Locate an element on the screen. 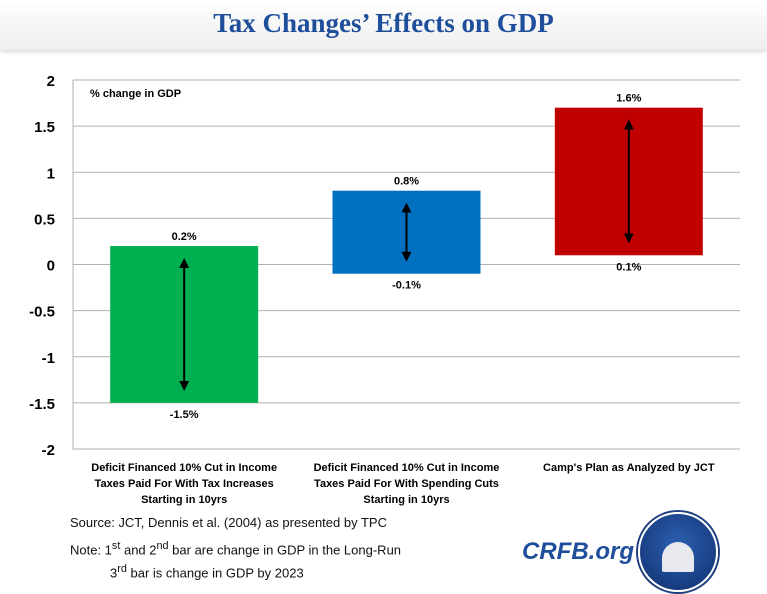  data-label-low: -1.5% is located at coordinates (184, 415).